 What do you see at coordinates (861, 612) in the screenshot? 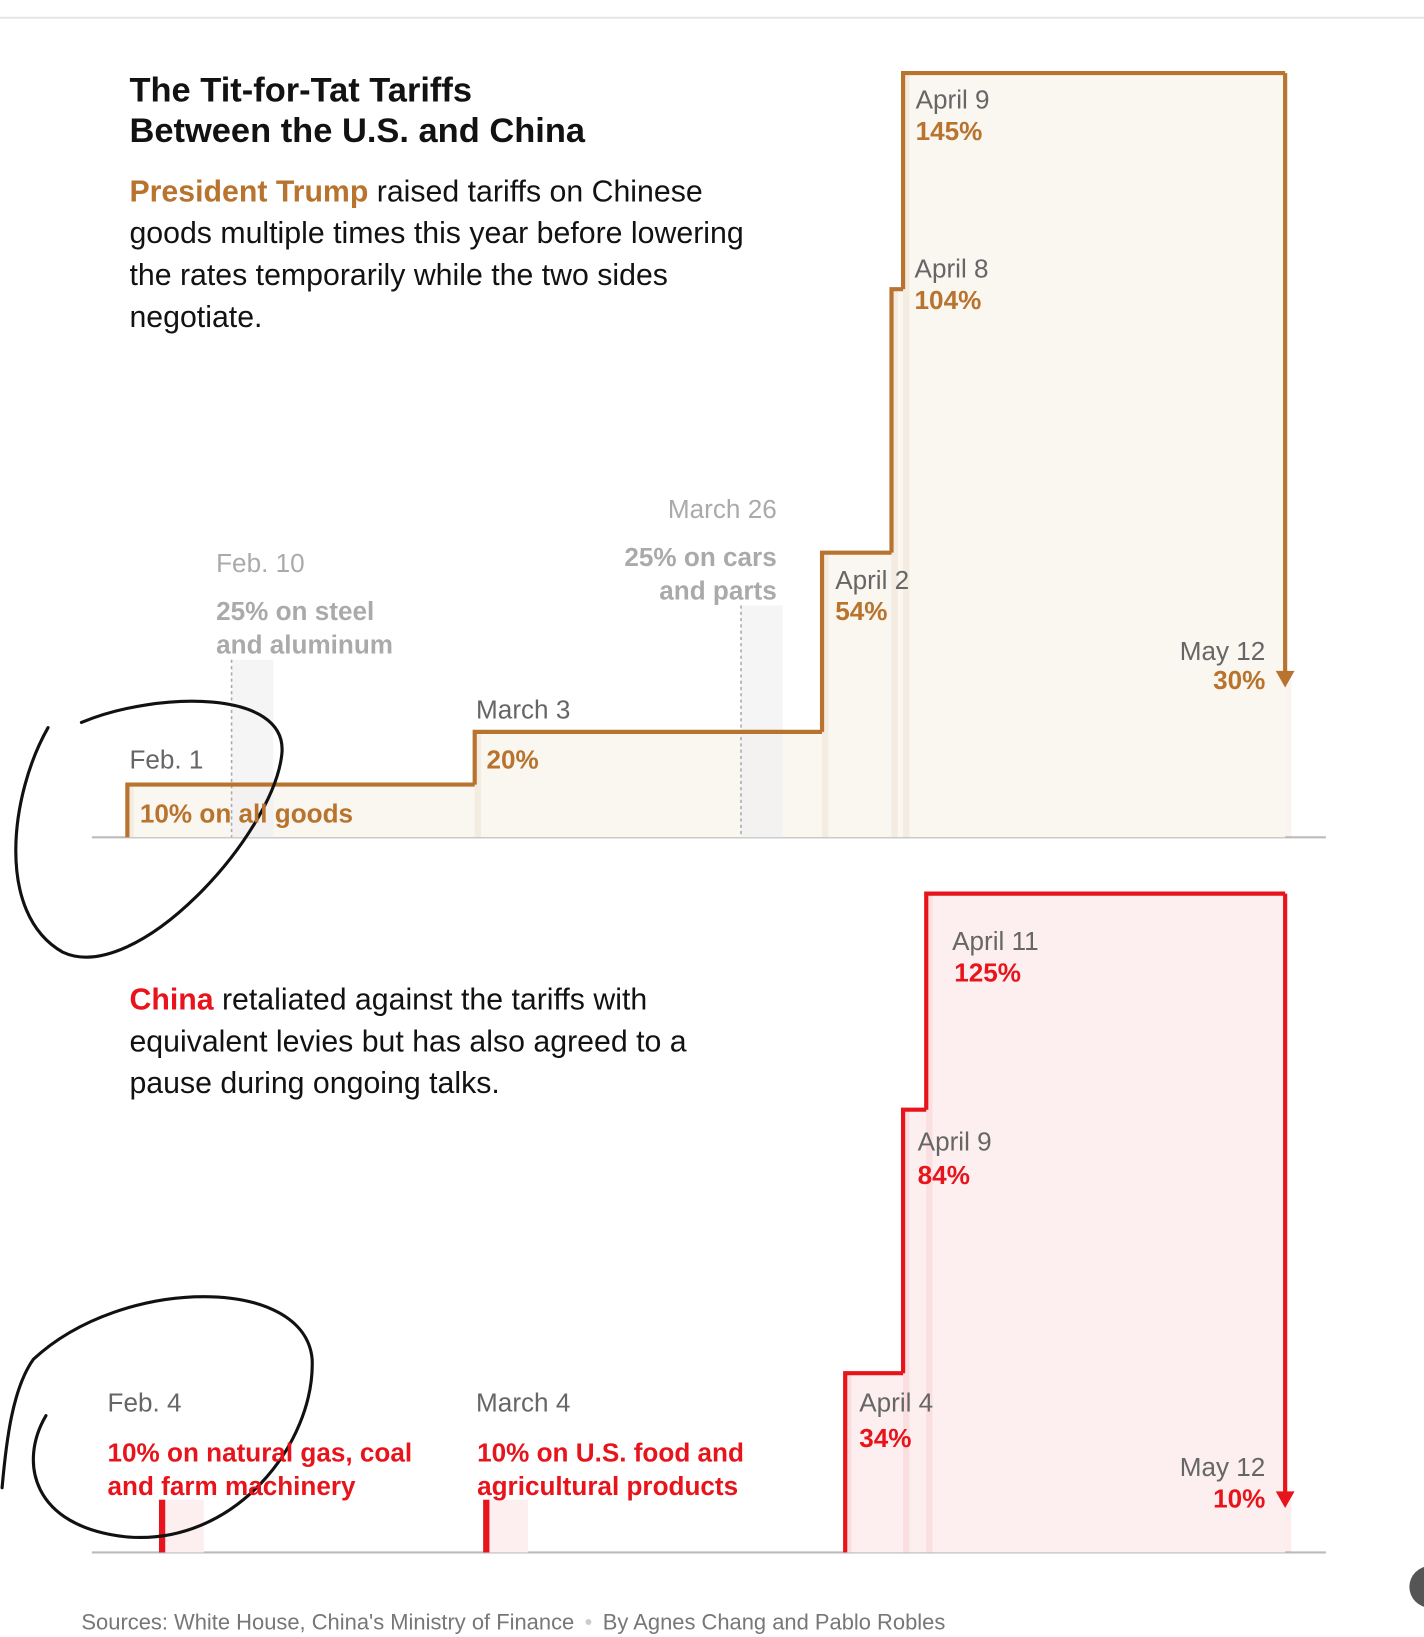
I see `val-label: 54%` at bounding box center [861, 612].